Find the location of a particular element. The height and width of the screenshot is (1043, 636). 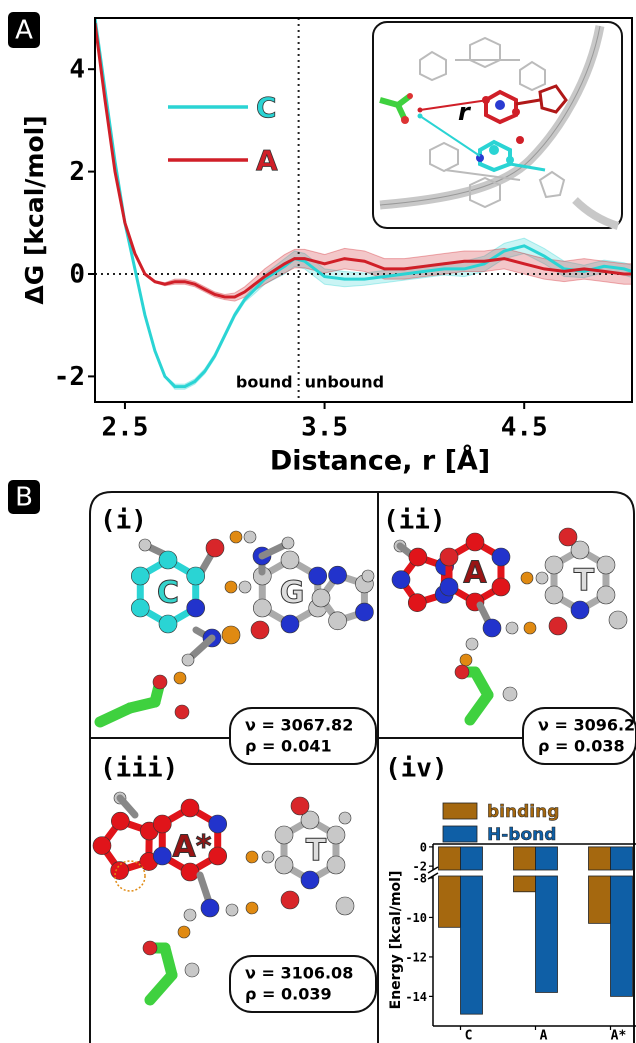

panel-label: B is located at coordinates (24, 498).